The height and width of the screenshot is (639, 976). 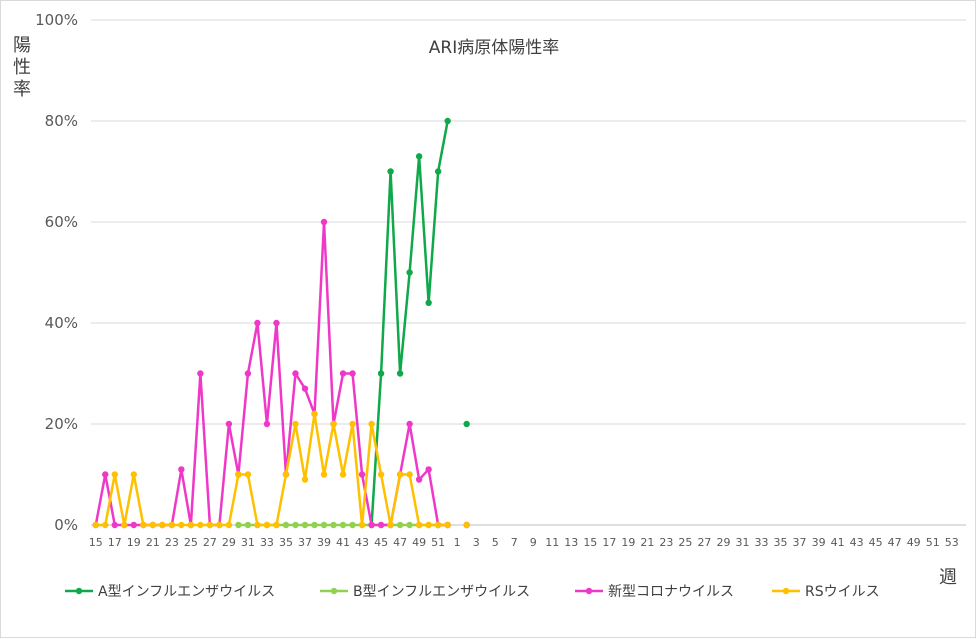 I want to click on y-axis-label-char: 率, so click(x=22, y=89).